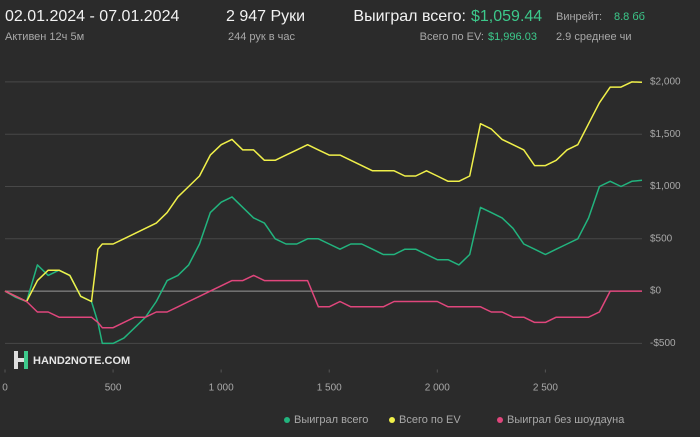 The image size is (700, 437). What do you see at coordinates (665, 82) in the screenshot?
I see `y-tick-label: $2,000` at bounding box center [665, 82].